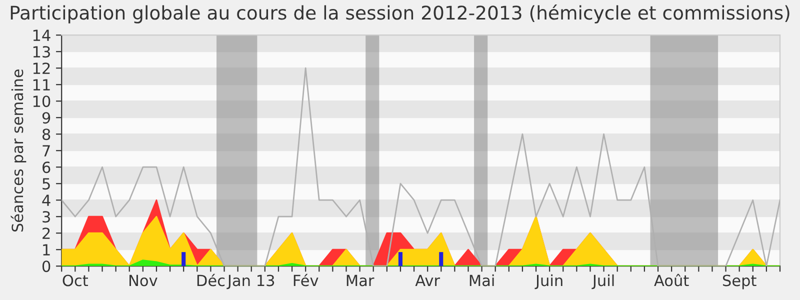 The height and width of the screenshot is (300, 800). What do you see at coordinates (400, 14) in the screenshot?
I see `chart-title: Participation globale au cours de la session 2012-2013 (hémicycle et commissions)` at bounding box center [400, 14].